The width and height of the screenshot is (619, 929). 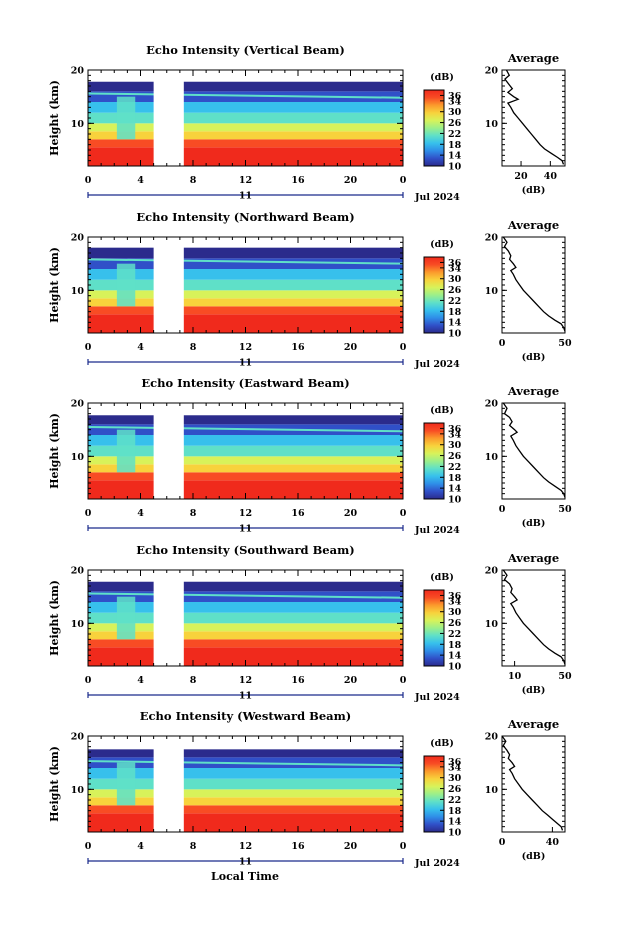 I want to click on data-gap, so click(x=168, y=285).